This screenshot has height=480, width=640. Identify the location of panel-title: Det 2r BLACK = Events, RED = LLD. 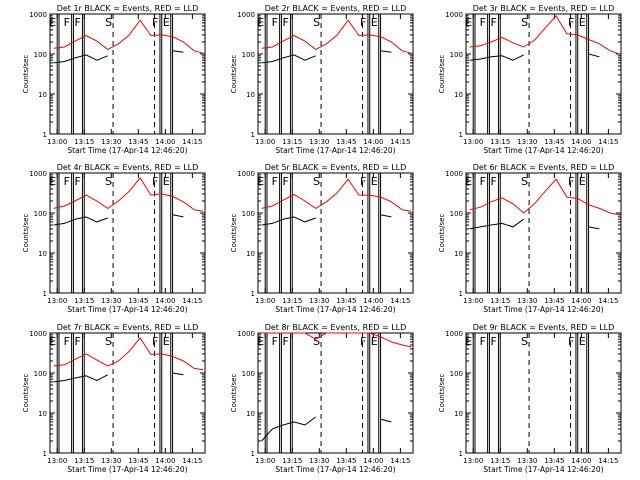
(336, 8).